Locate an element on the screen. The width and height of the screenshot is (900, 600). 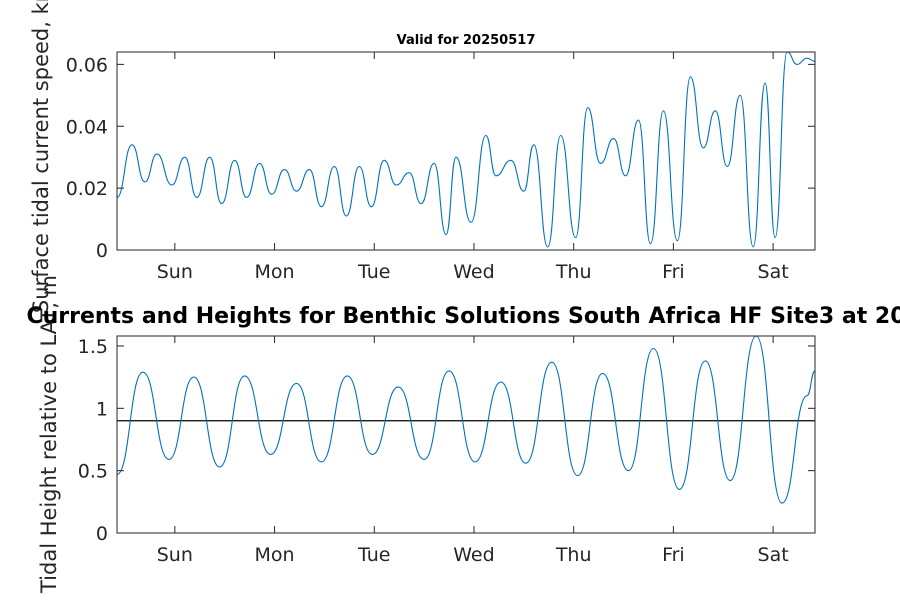
y-axis-label-current-speed: Surface tidal current speed, kn is located at coordinates (41, 156).